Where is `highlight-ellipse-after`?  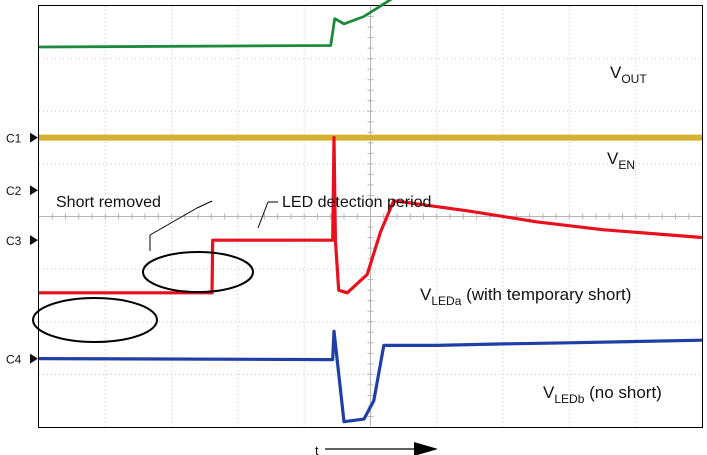 highlight-ellipse-after is located at coordinates (198, 272).